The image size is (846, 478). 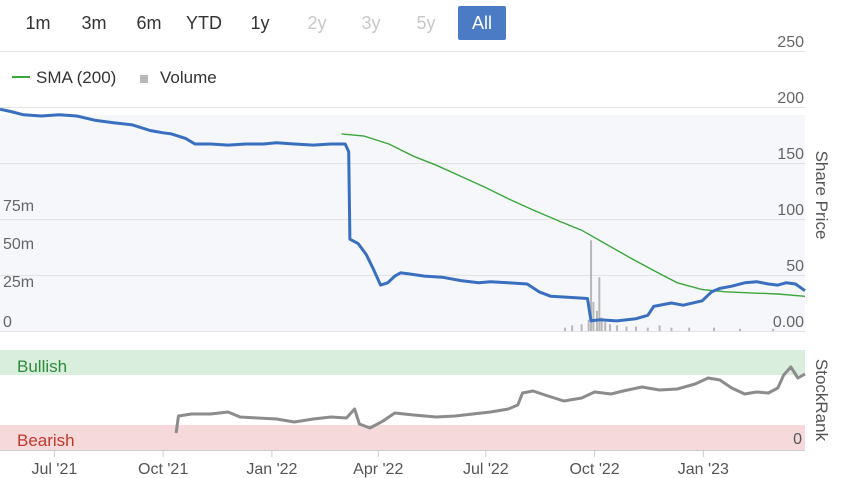 I want to click on volume-tick-label: 50m, so click(x=18, y=244).